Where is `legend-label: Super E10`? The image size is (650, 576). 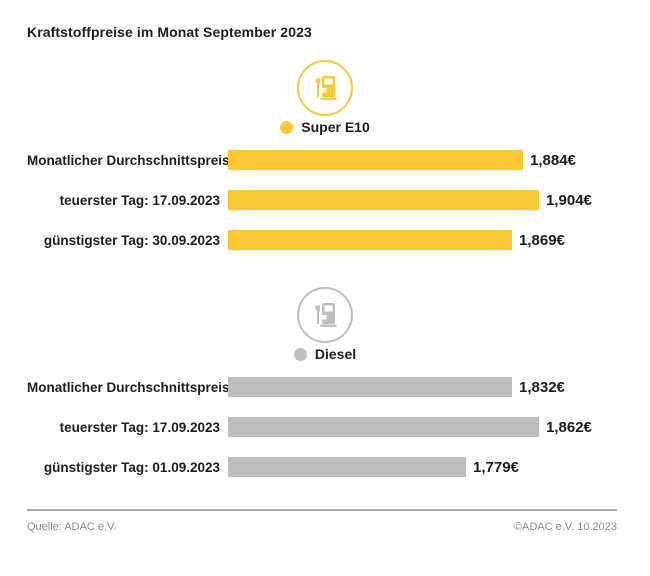 legend-label: Super E10 is located at coordinates (335, 127).